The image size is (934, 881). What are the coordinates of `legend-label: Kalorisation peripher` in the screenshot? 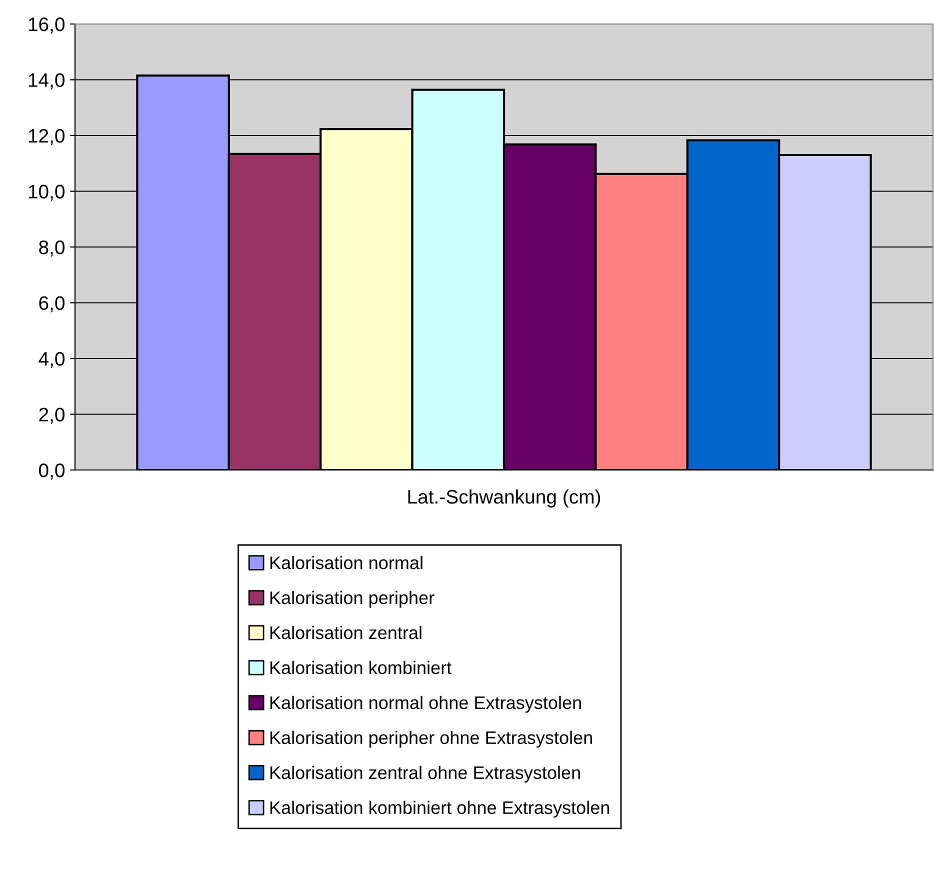 It's located at (352, 599).